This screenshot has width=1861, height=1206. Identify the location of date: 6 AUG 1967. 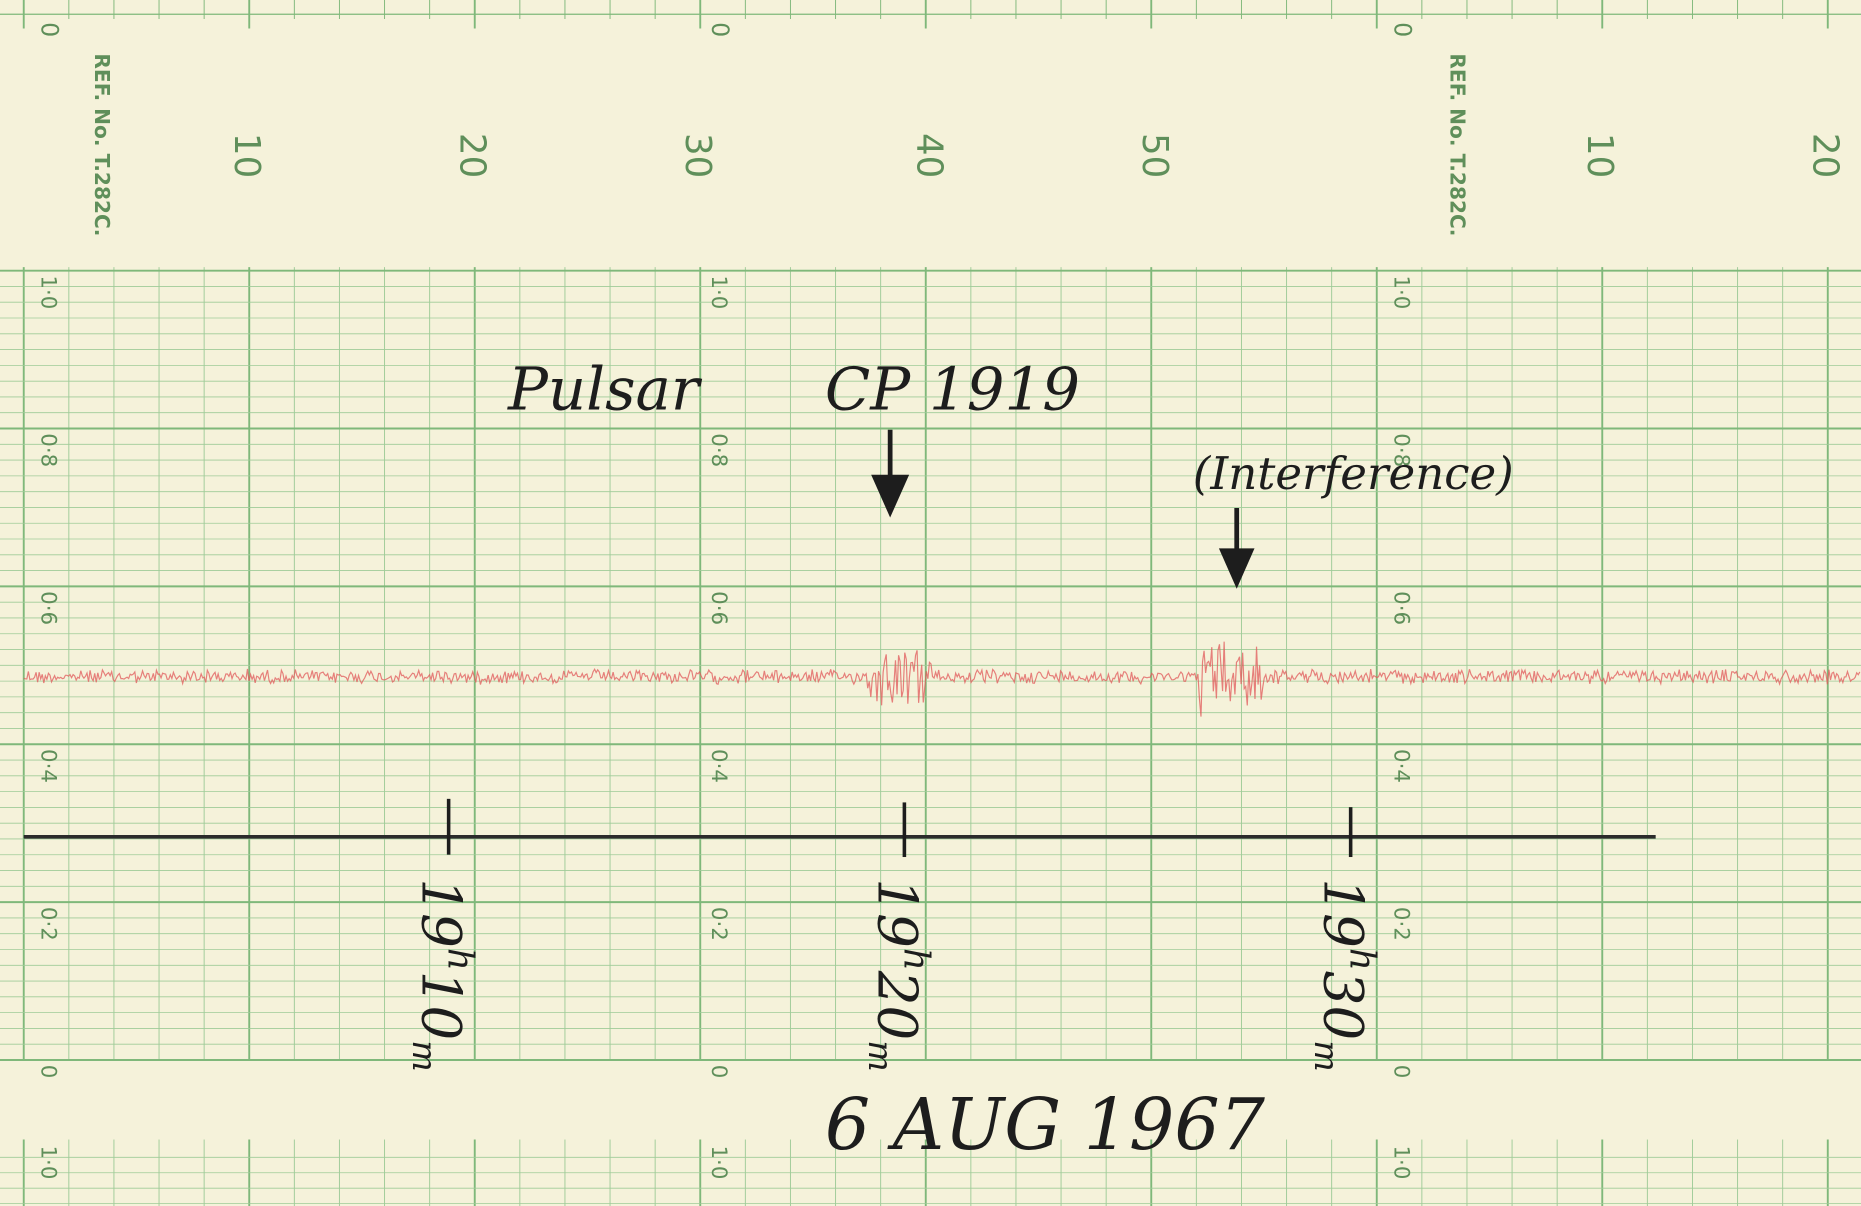
(1045, 1124).